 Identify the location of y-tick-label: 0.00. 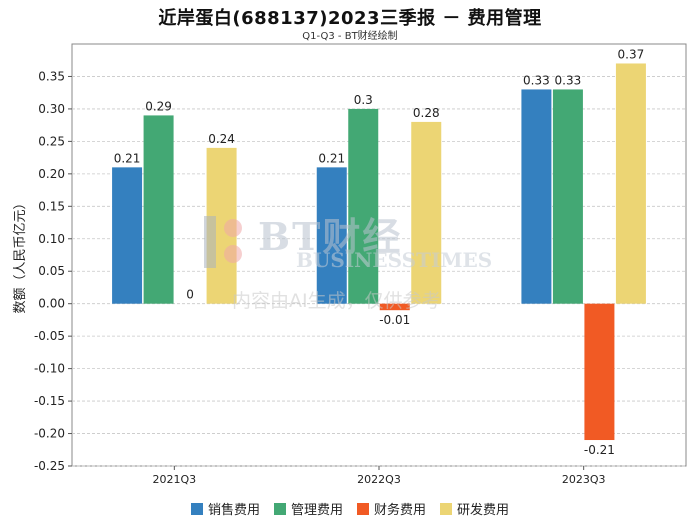
(51, 304).